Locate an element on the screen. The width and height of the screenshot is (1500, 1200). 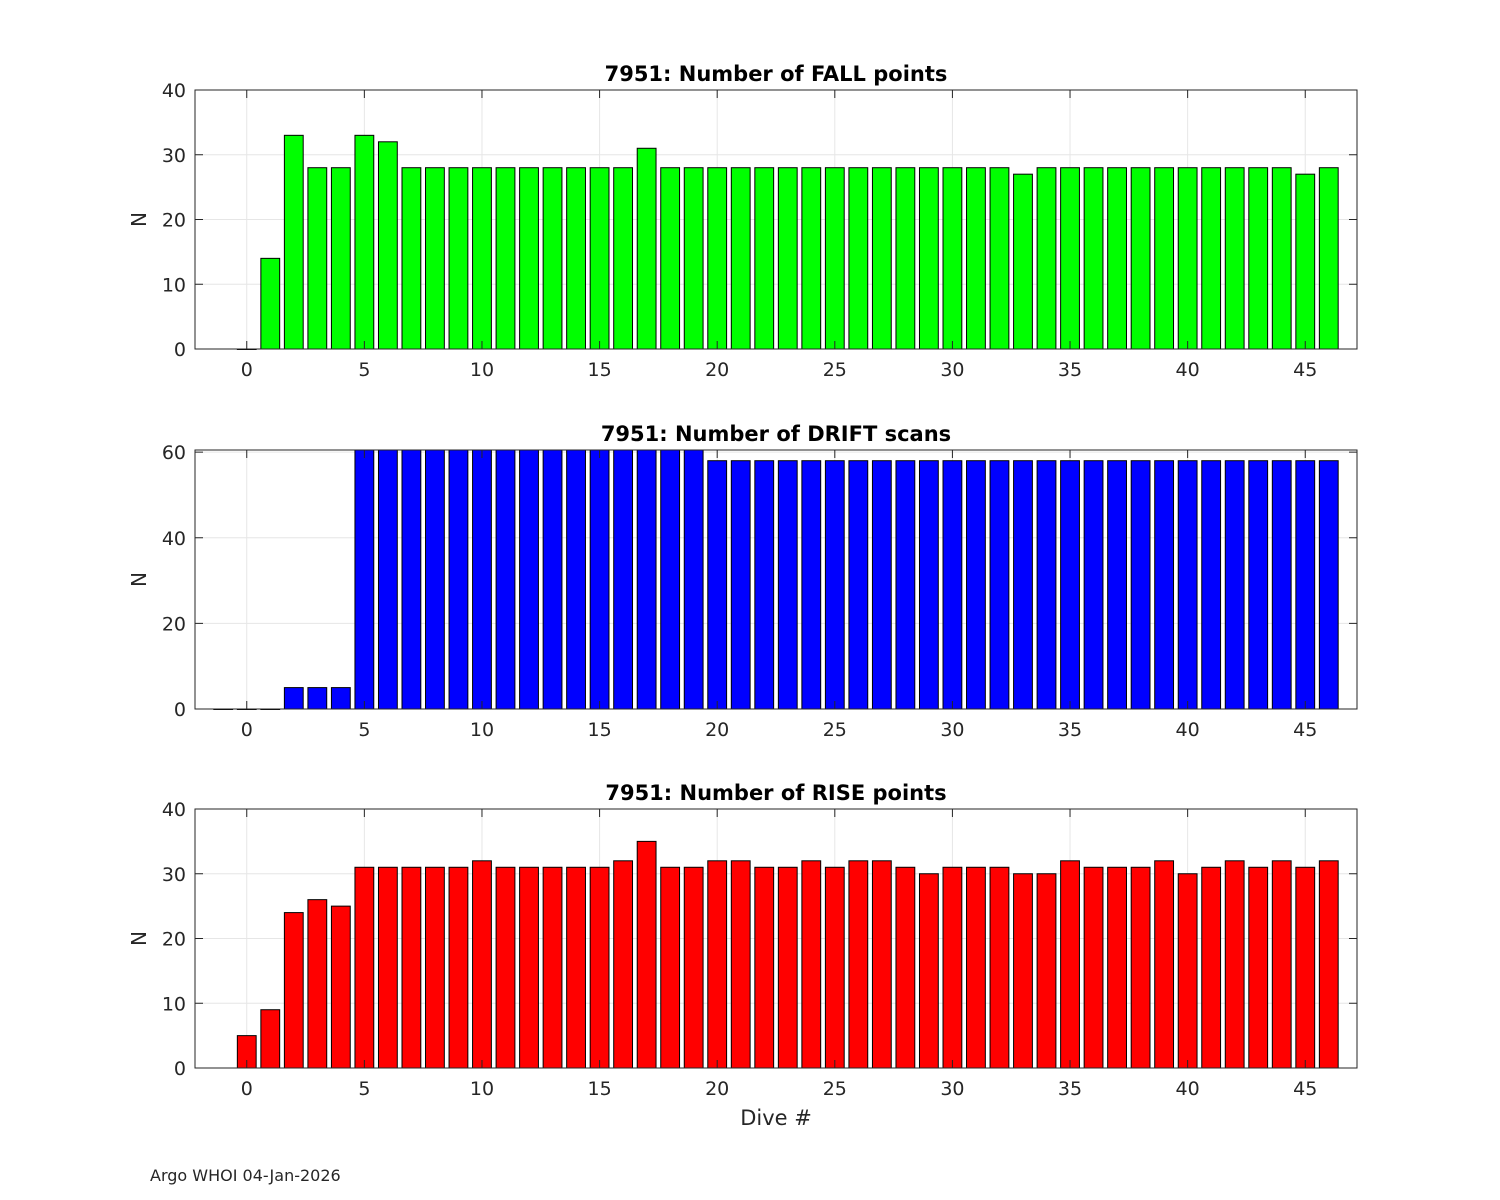
chart-title: 7951: Number of DRIFT scans is located at coordinates (776, 434).